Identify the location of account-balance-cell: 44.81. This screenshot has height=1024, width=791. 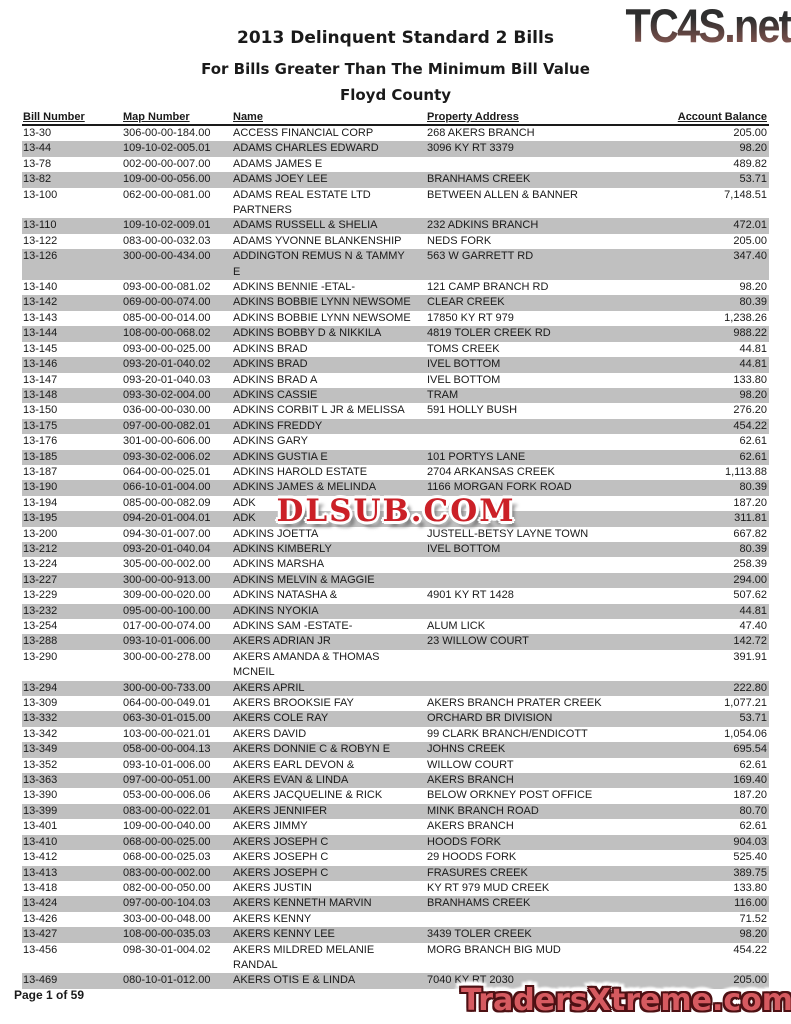
(753, 610).